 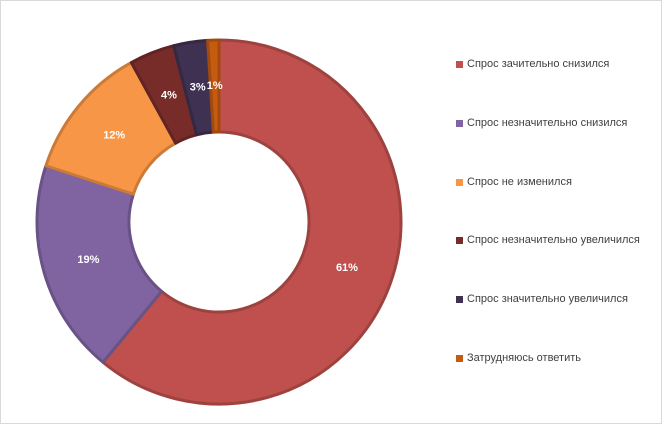 I want to click on legend-label: Спрос зачительно снизился, so click(x=538, y=64).